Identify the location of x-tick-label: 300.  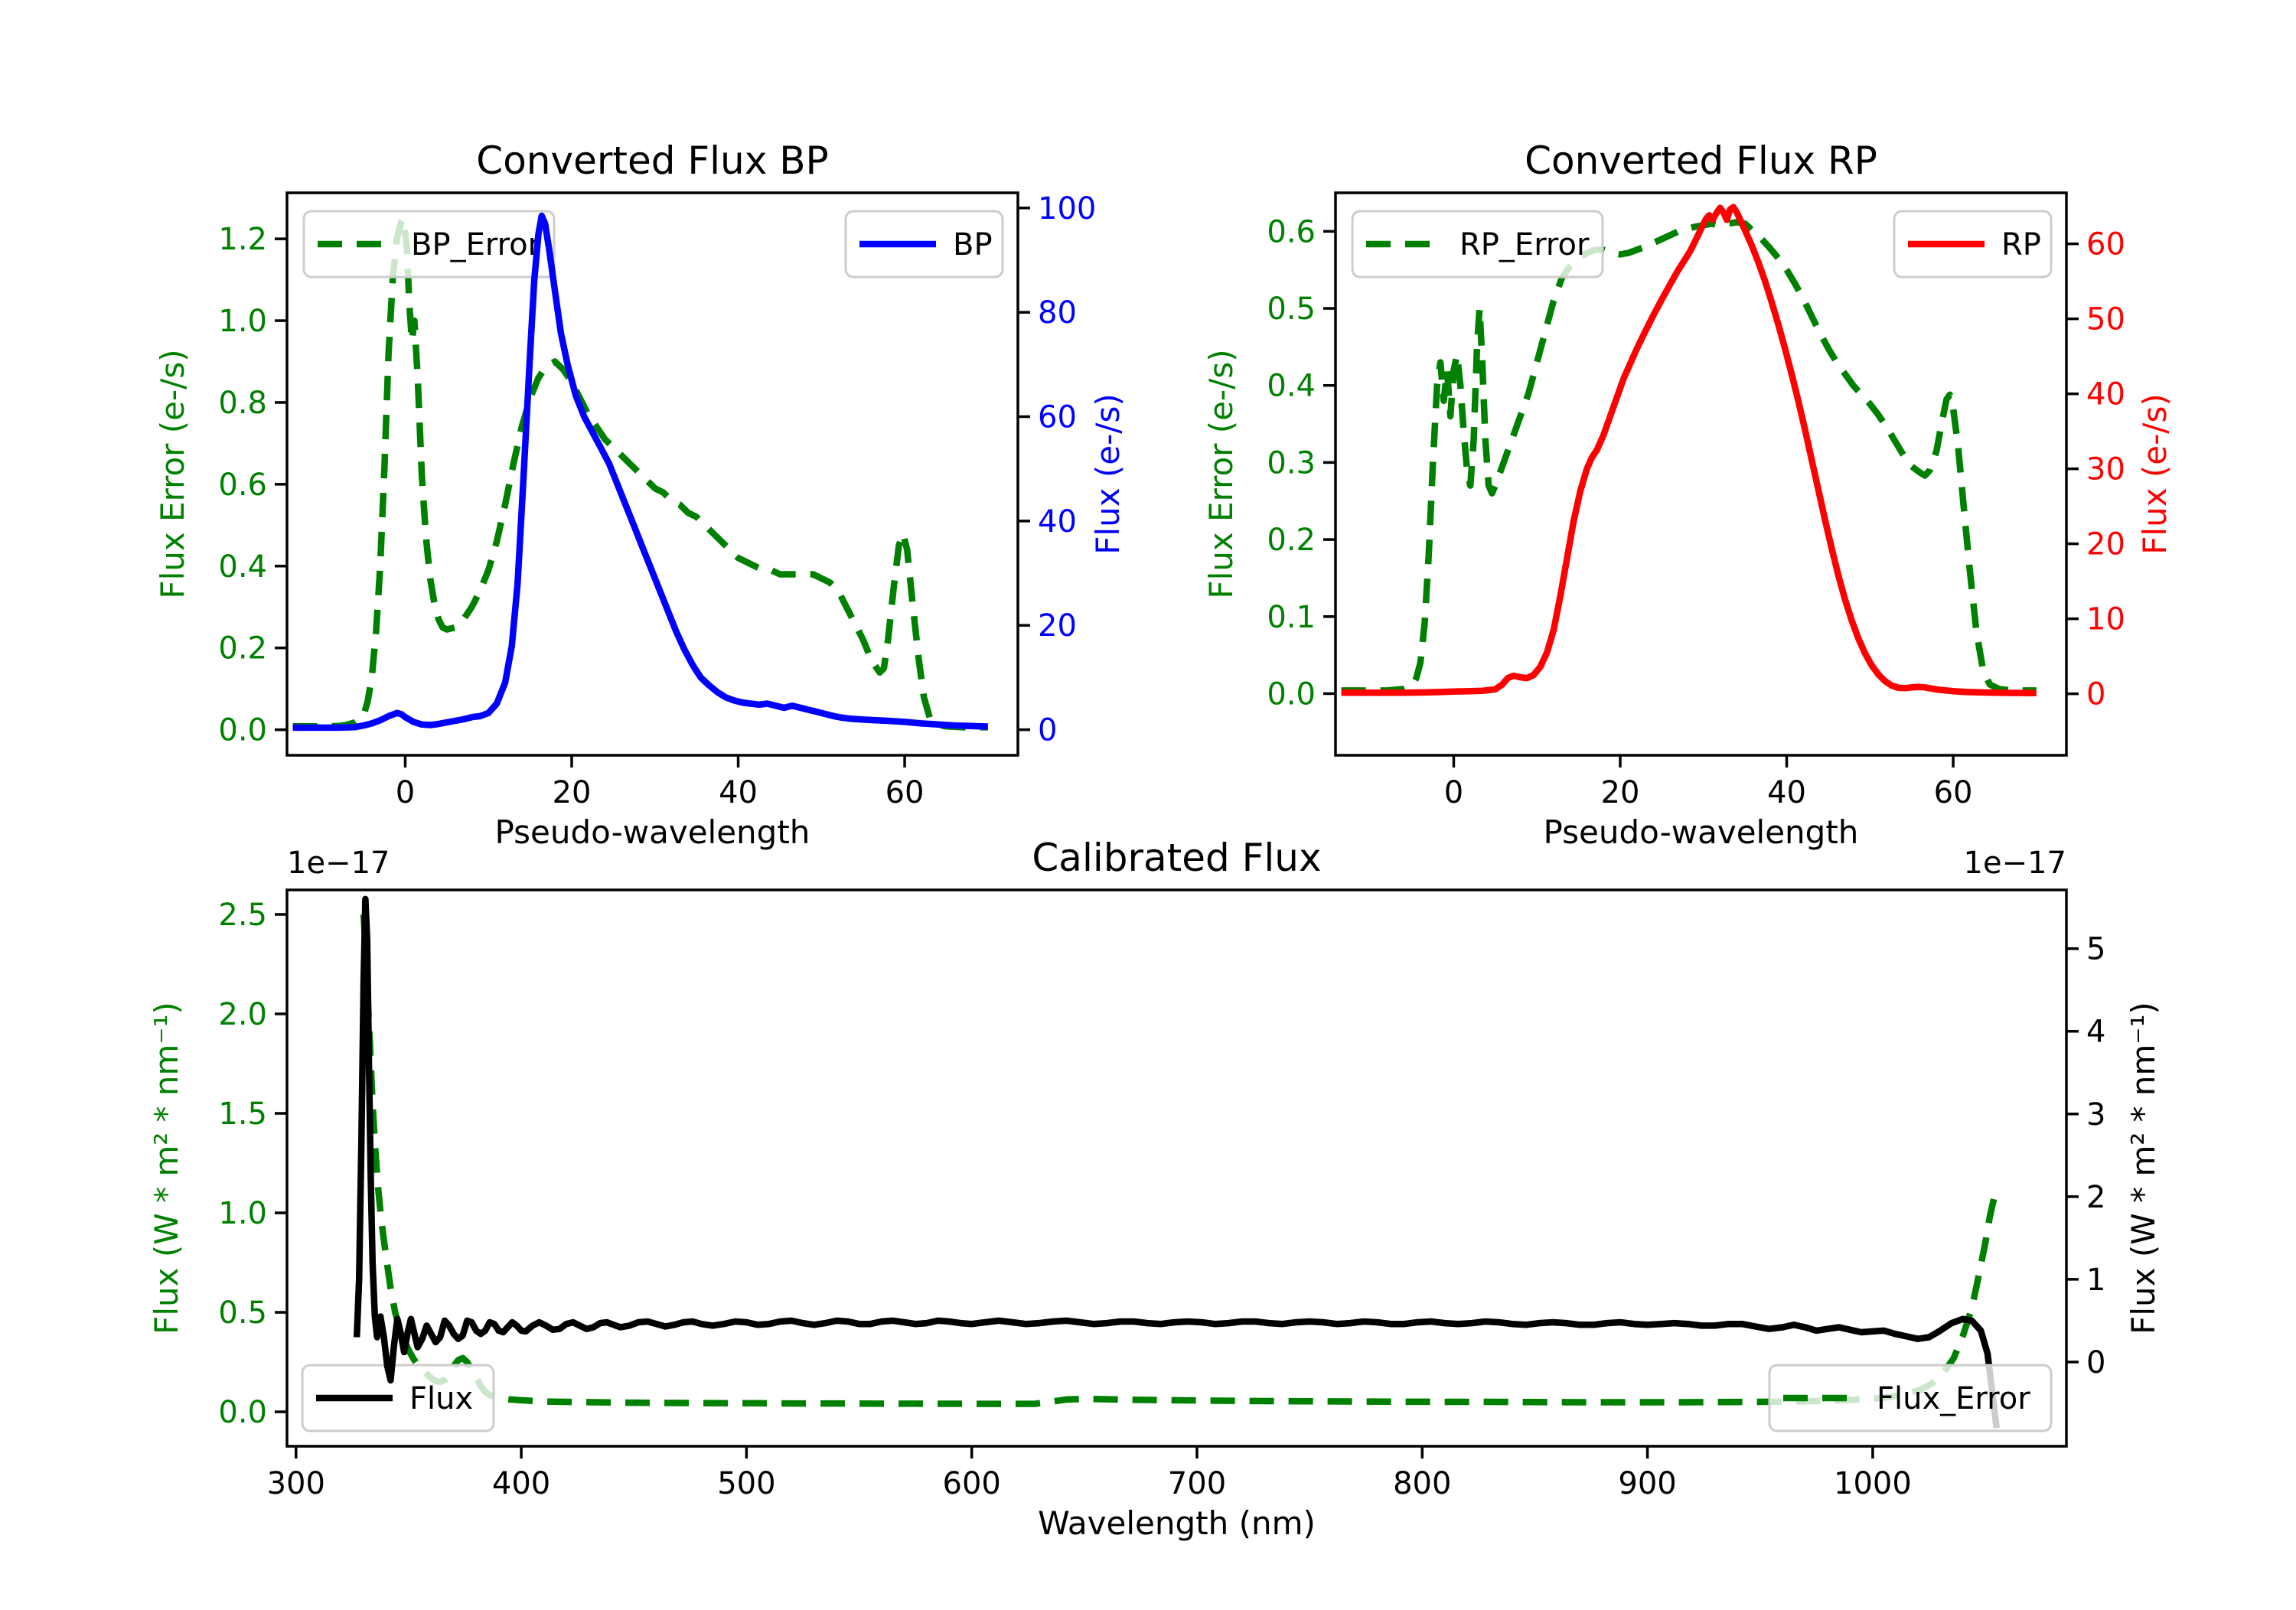
(296, 1483).